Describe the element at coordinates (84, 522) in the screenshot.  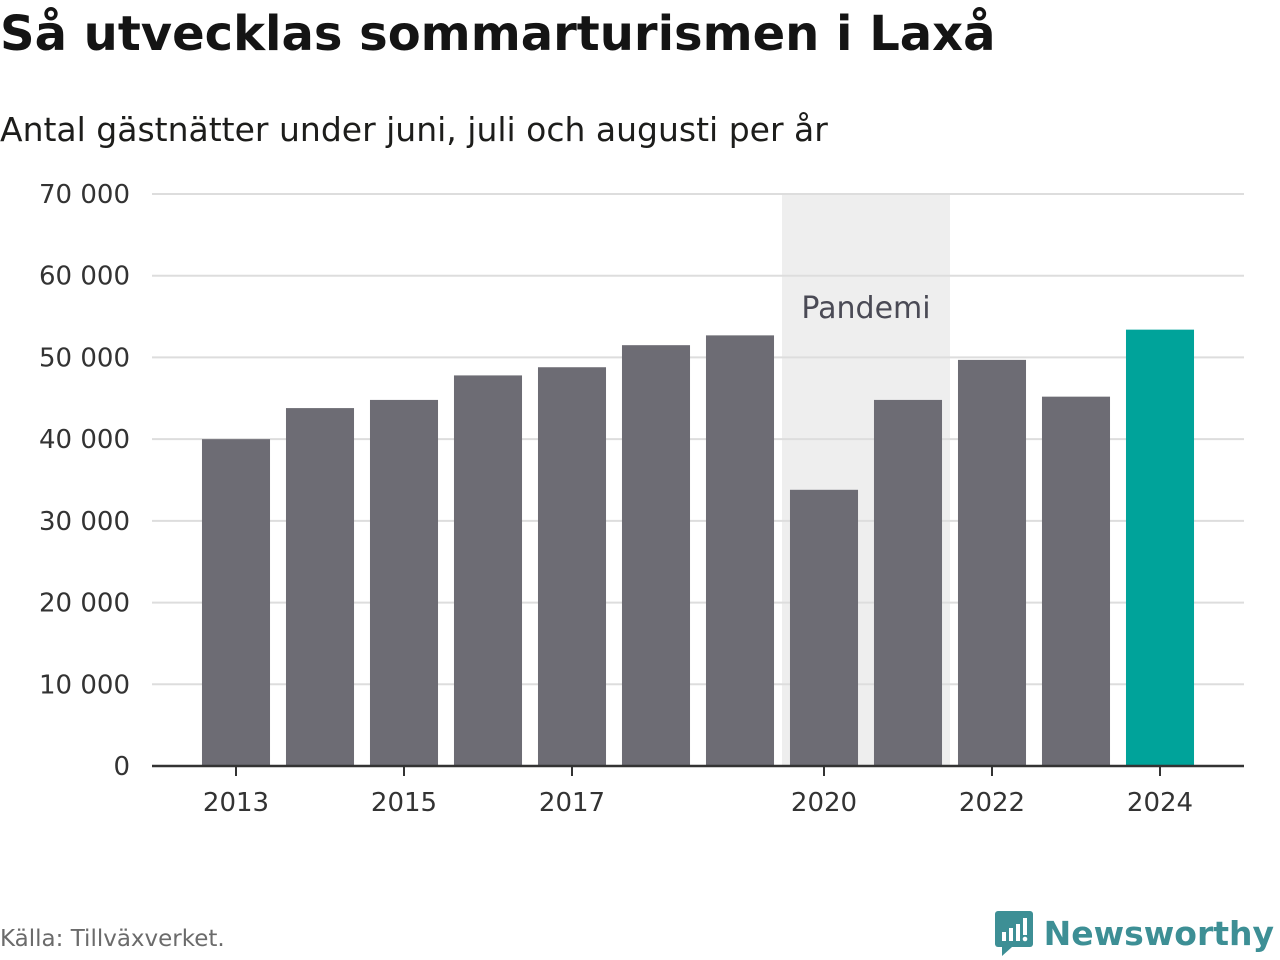
I see `y-tick-label: 30 000` at that location.